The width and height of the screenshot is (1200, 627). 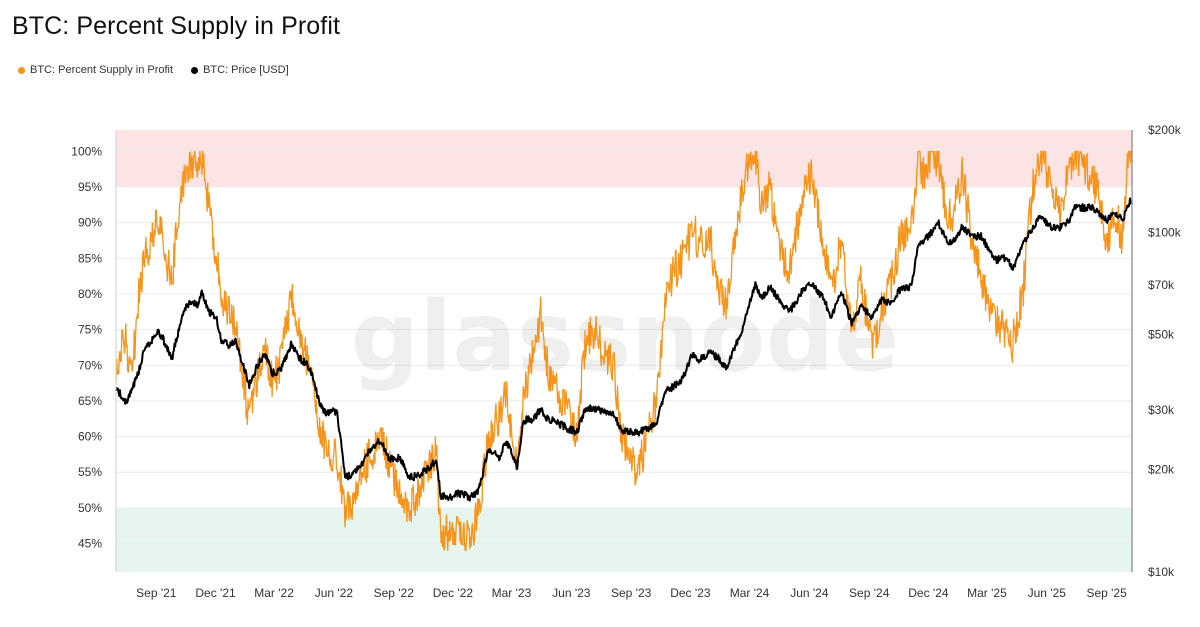 What do you see at coordinates (690, 593) in the screenshot?
I see `x-tick-label: Dec '23` at bounding box center [690, 593].